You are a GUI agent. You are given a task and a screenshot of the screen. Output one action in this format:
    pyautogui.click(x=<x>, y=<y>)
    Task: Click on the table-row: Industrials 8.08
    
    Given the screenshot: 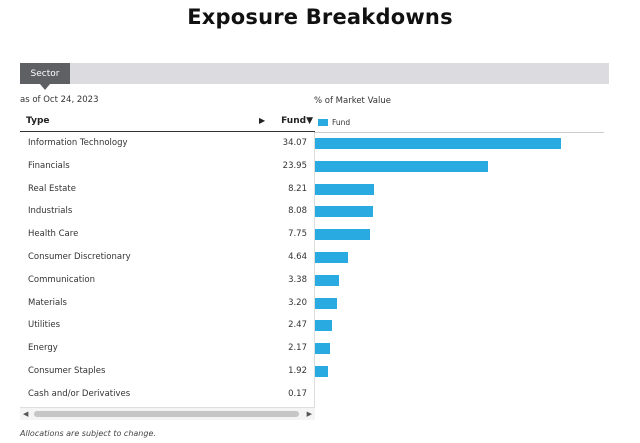 What is the action you would take?
    pyautogui.click(x=167, y=212)
    